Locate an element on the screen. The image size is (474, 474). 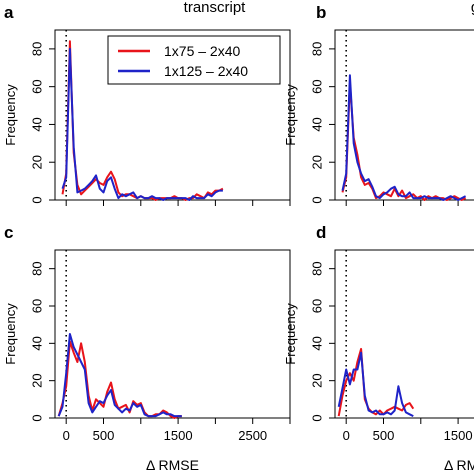
legend-box is located at coordinates (194, 60).